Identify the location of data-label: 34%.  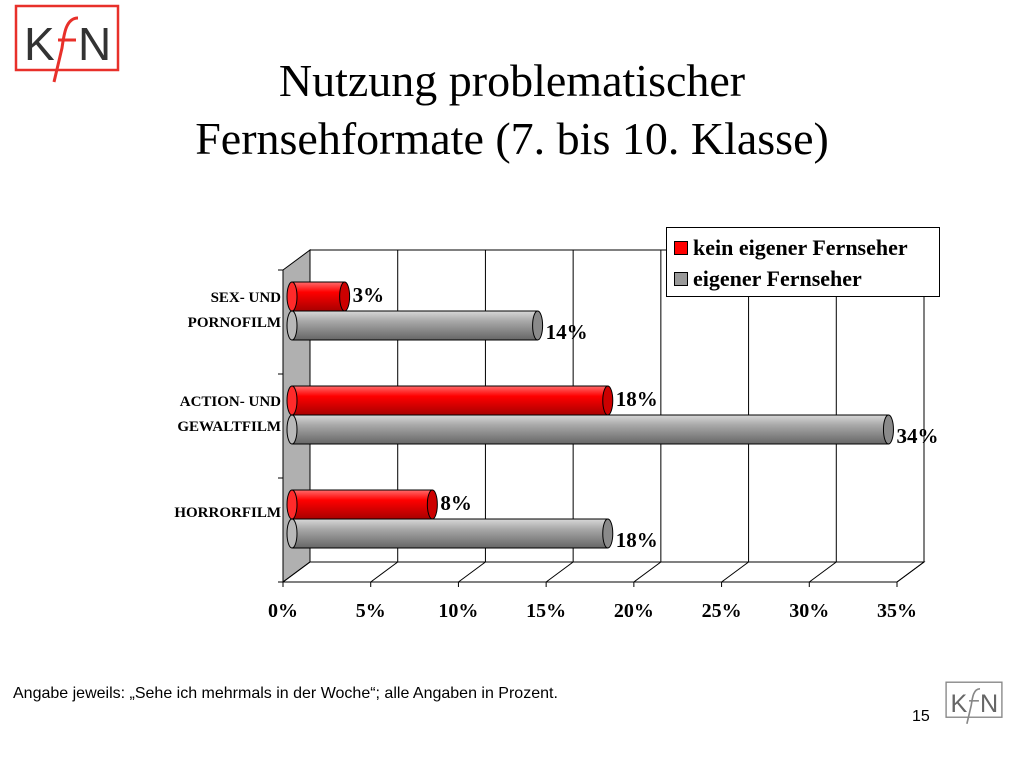
(917, 436).